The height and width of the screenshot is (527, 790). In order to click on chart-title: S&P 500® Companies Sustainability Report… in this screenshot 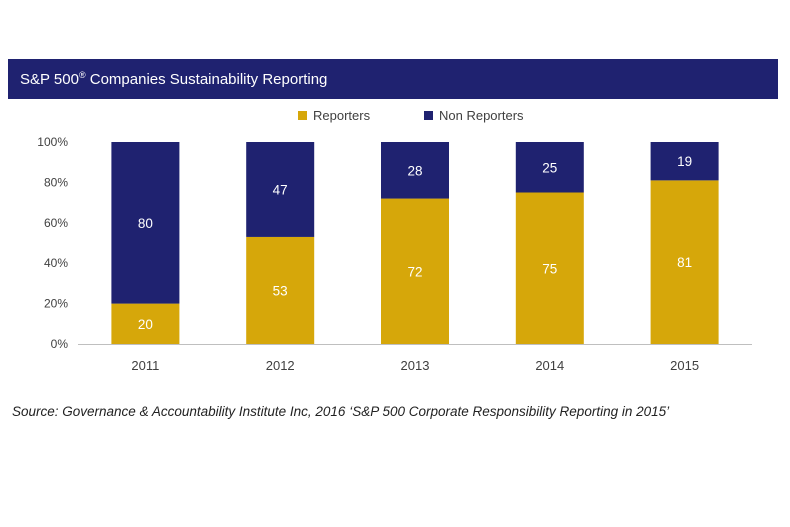, I will do `click(174, 79)`.